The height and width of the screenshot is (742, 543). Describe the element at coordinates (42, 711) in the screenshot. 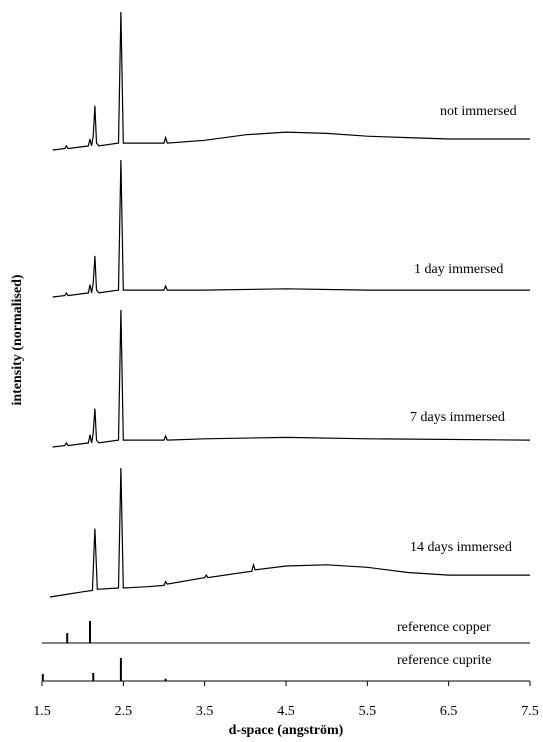

I see `x-tick-label: 1.5` at that location.